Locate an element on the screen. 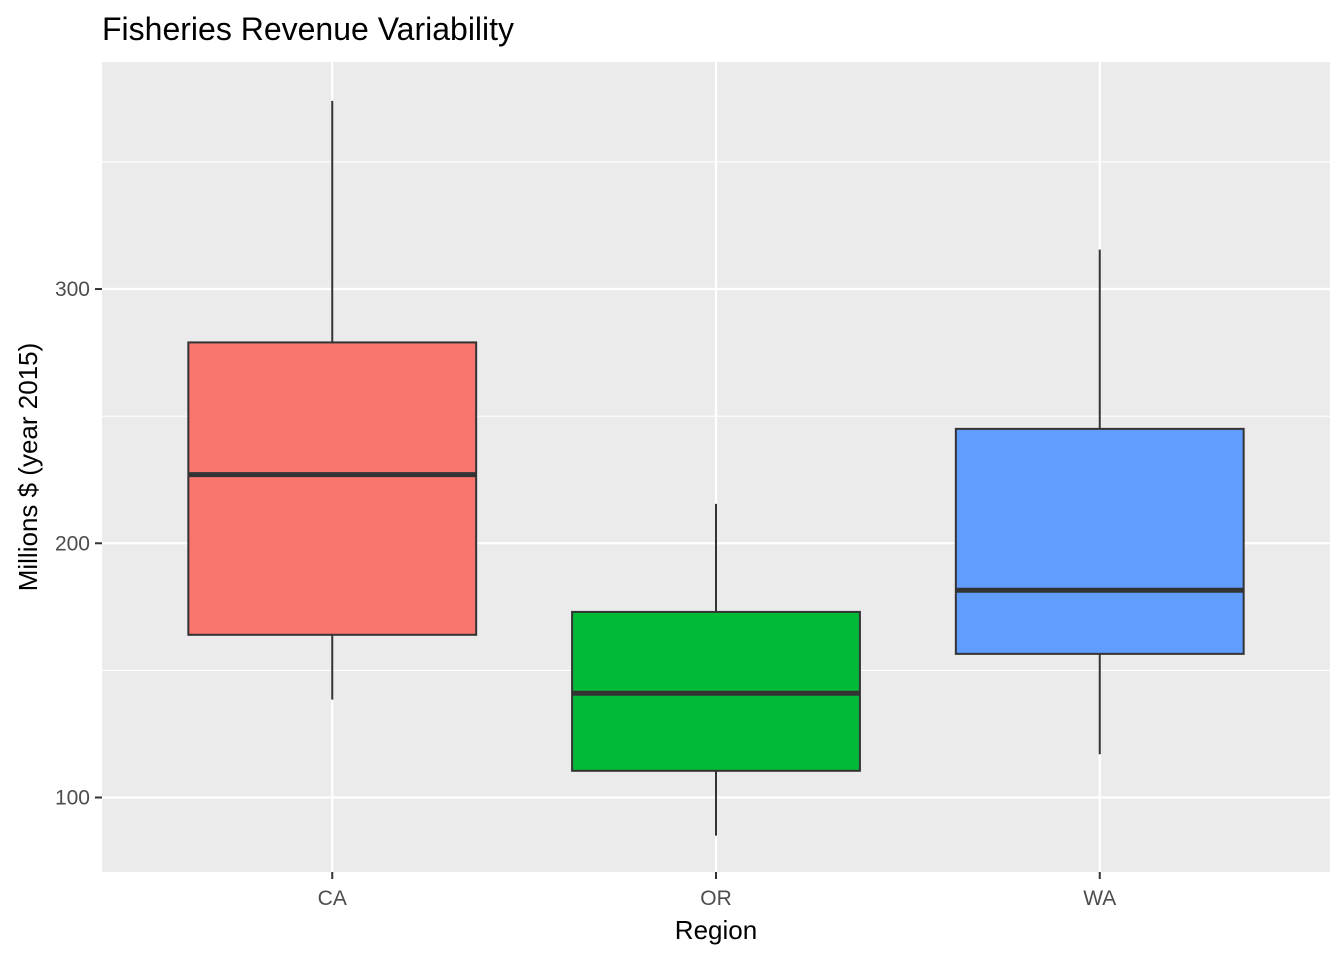 The height and width of the screenshot is (960, 1344). y-tick-label: 100 is located at coordinates (72, 798).